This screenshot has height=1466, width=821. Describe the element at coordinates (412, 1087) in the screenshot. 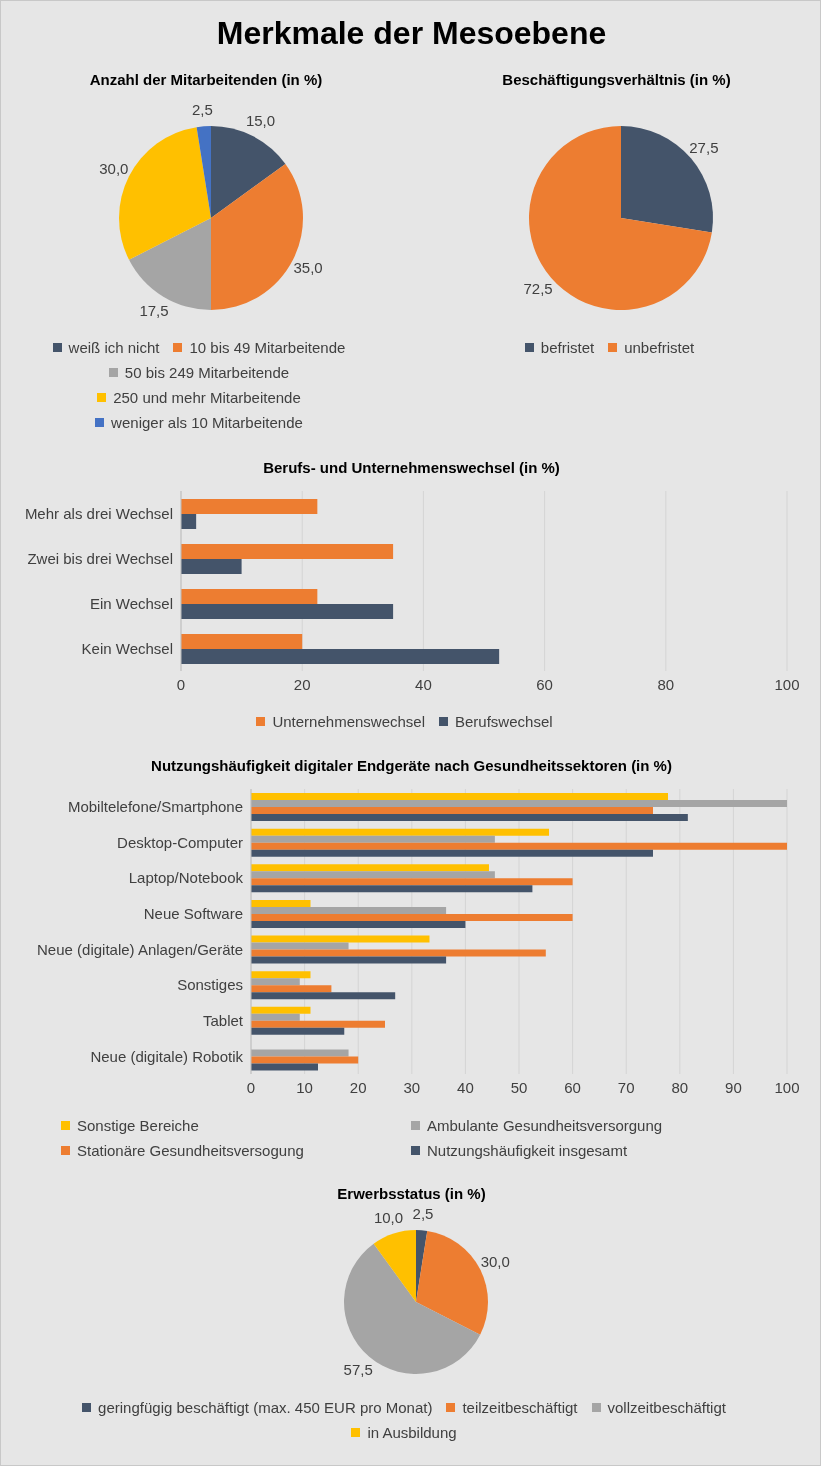

I see `x-tick-label: 30` at that location.